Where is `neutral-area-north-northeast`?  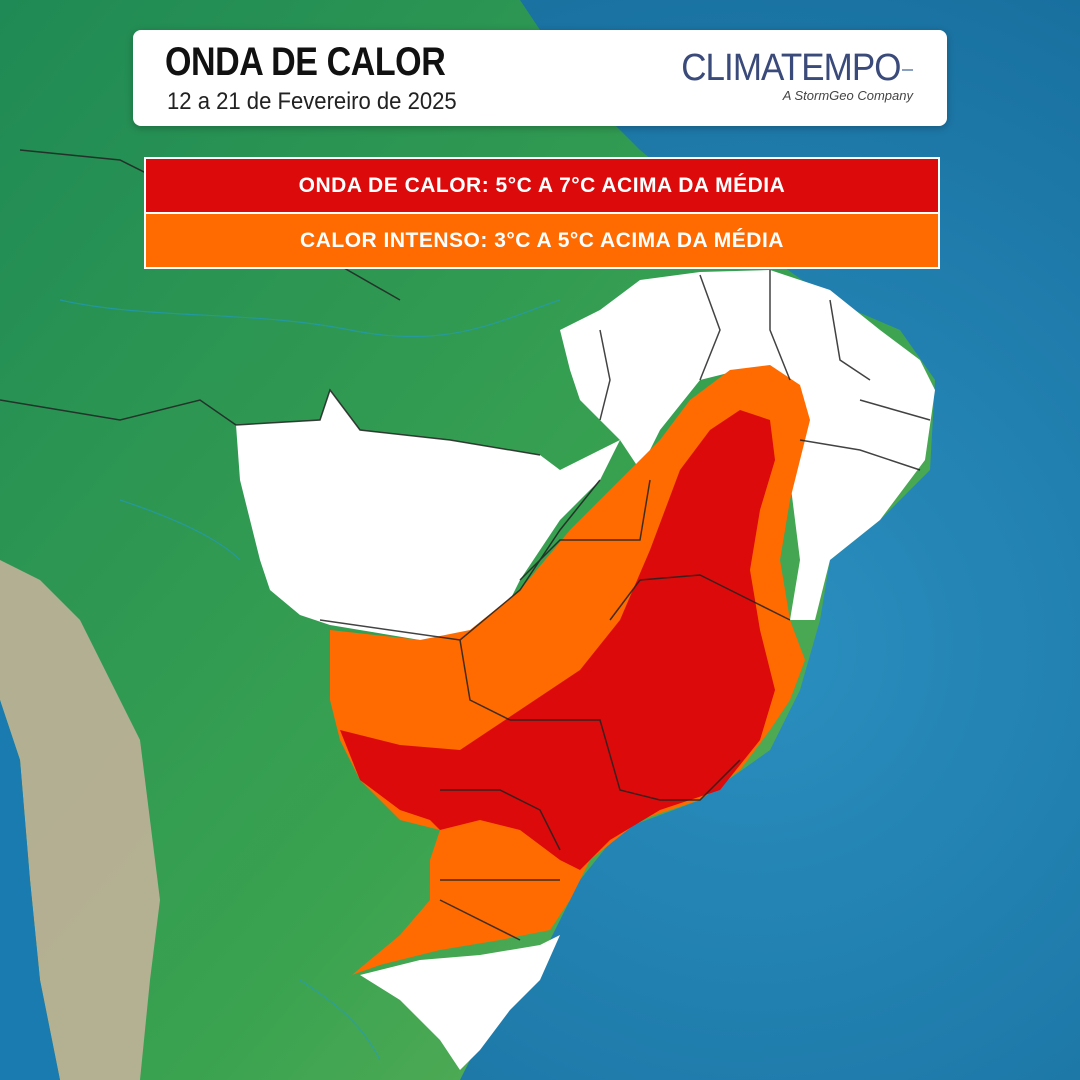
neutral-area-north-northeast is located at coordinates (747, 445).